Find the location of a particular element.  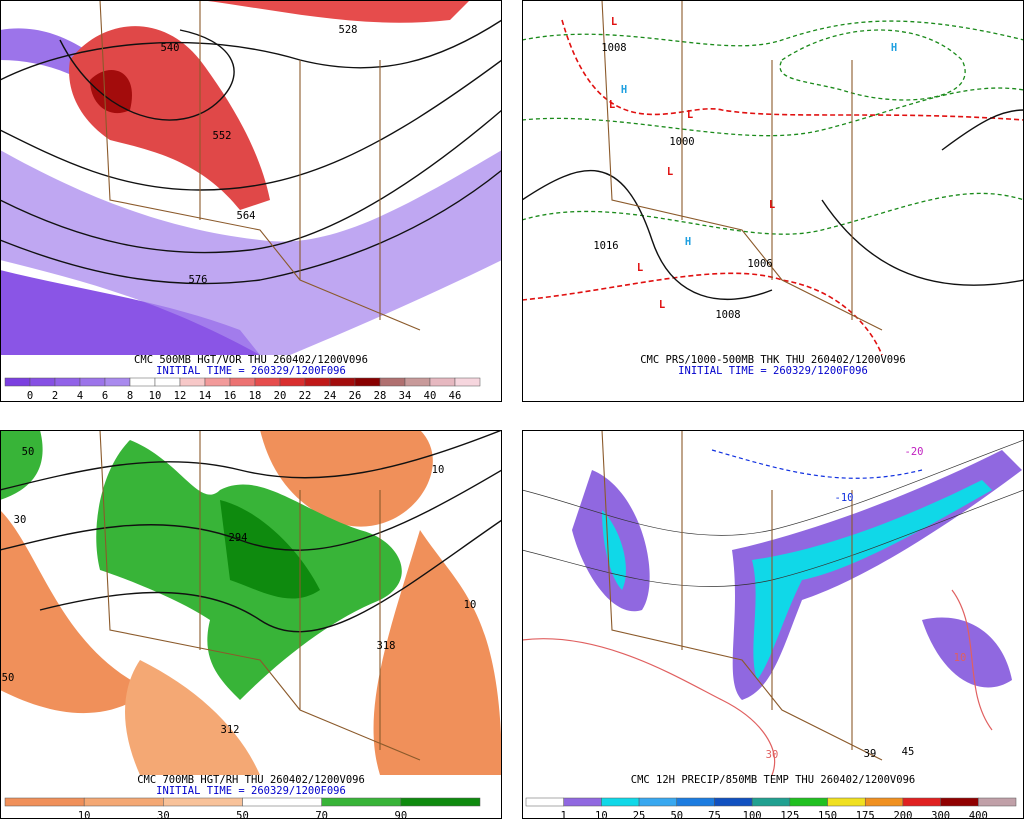

map-label: 294 is located at coordinates (238, 538).